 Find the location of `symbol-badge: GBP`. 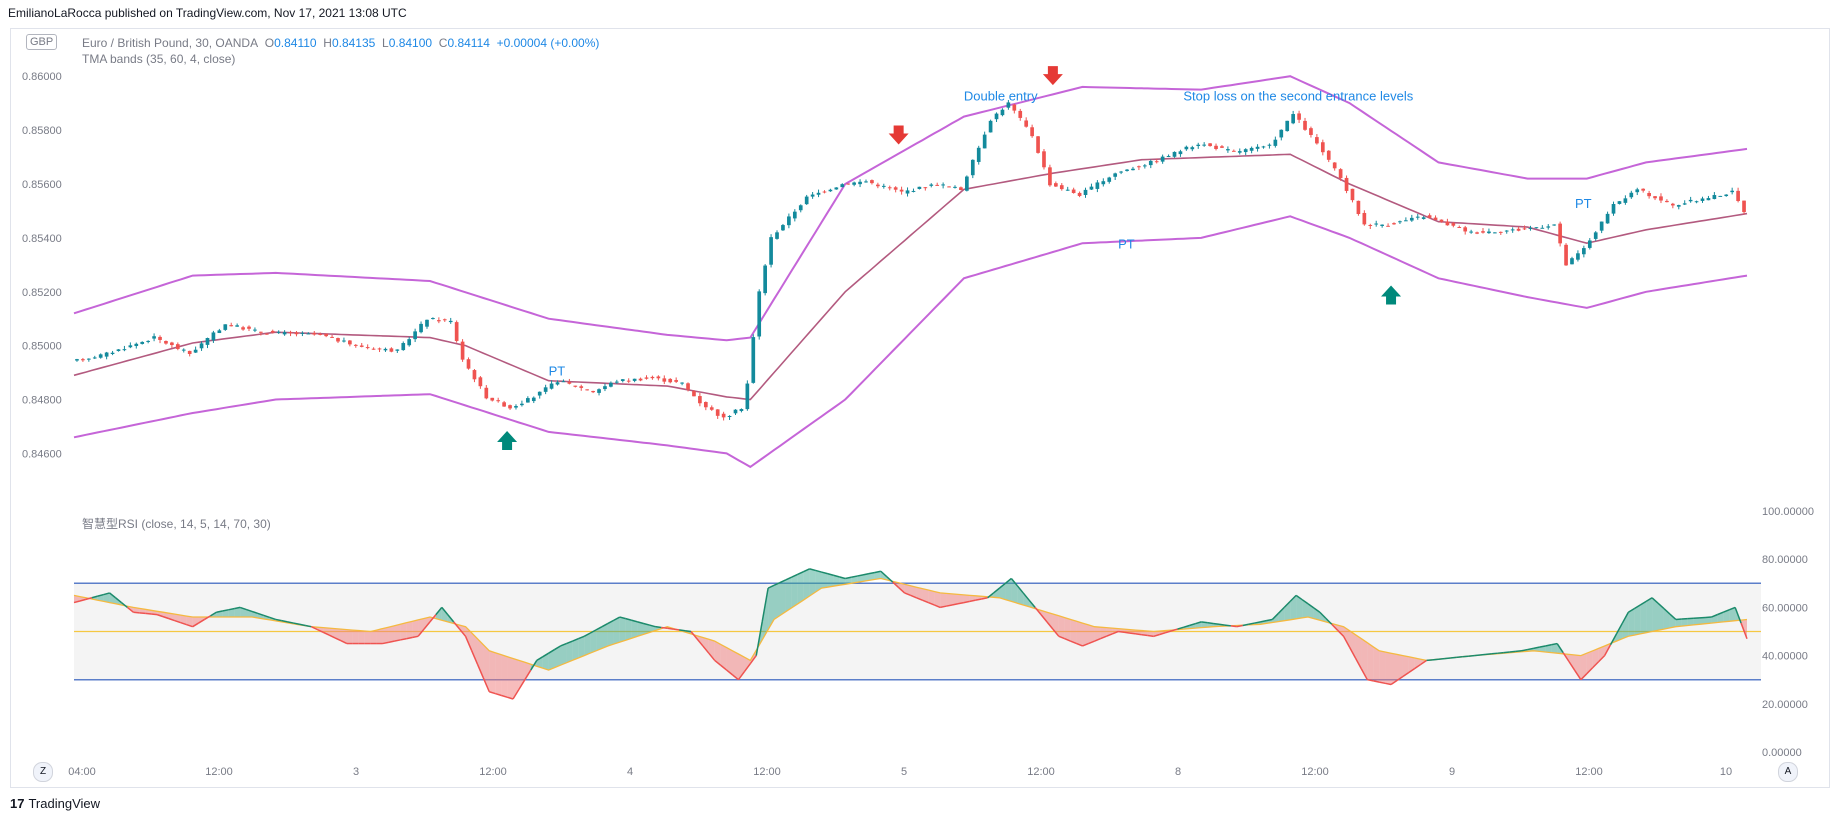

symbol-badge: GBP is located at coordinates (42, 42).